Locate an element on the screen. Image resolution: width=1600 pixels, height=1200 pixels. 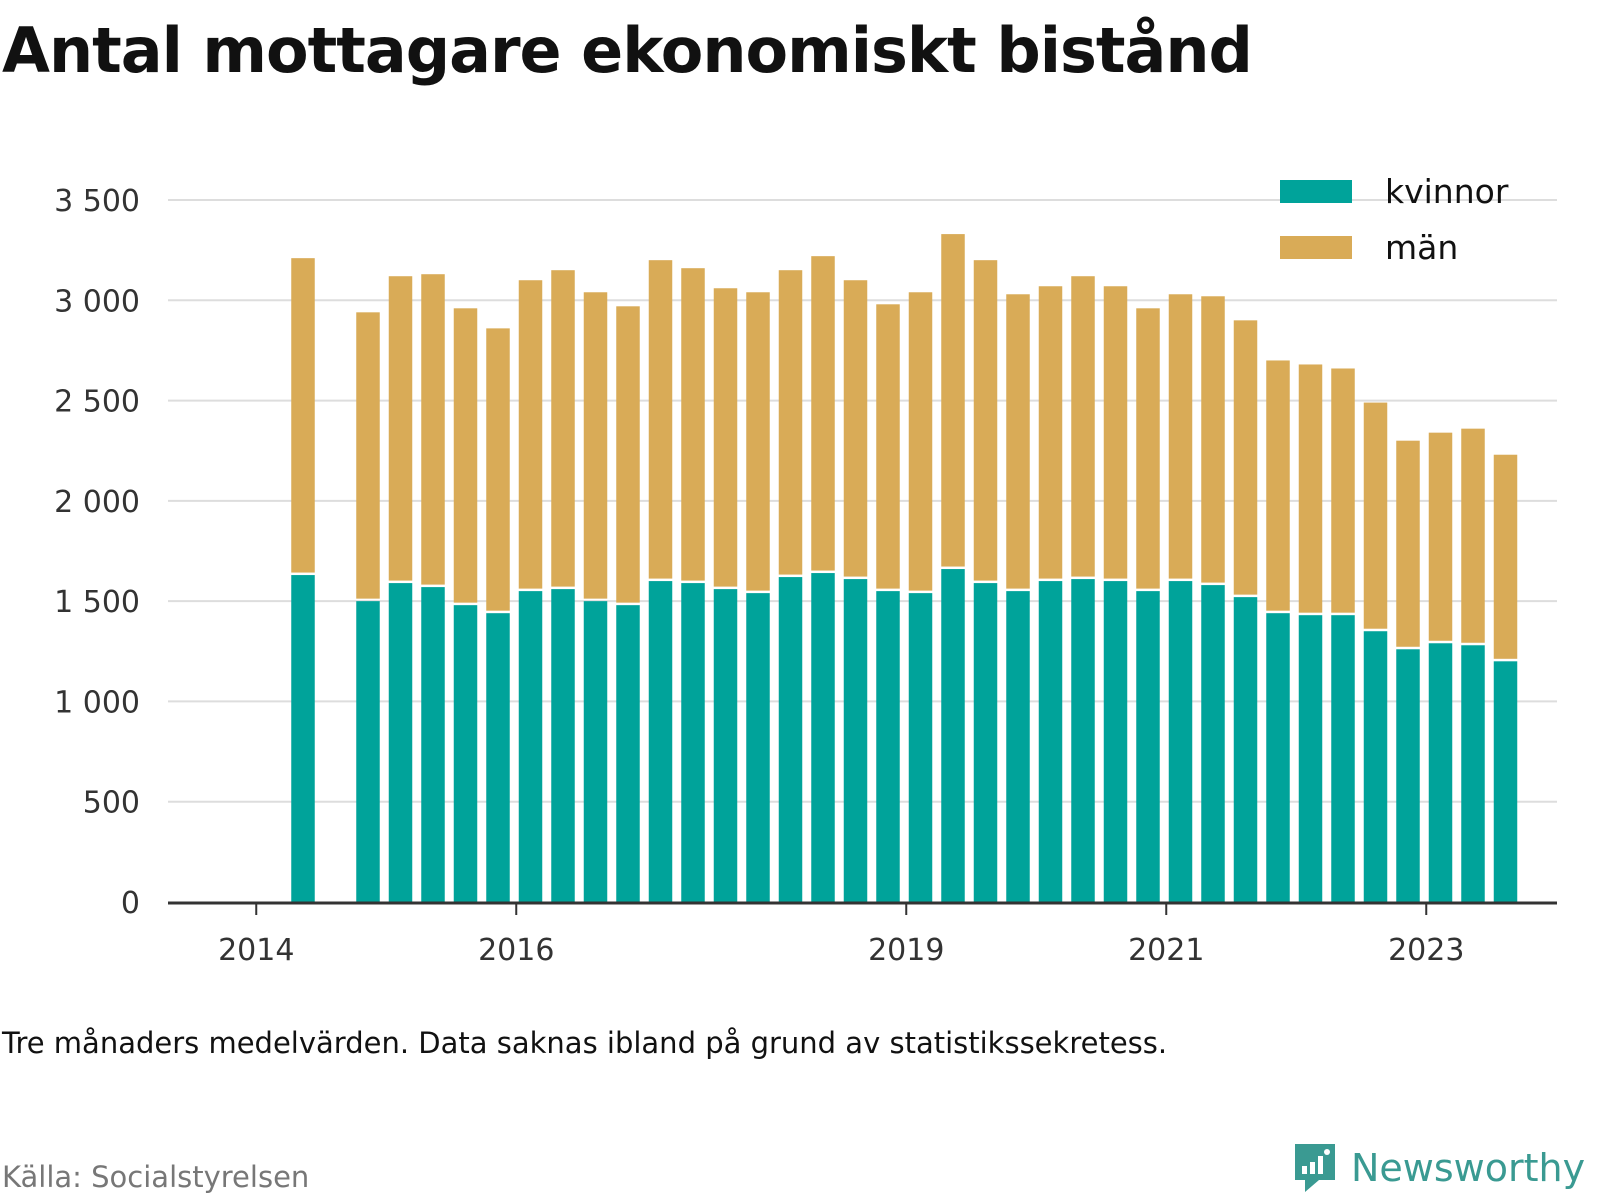
brand-logo: Newsworthy is located at coordinates (1438, 1168).